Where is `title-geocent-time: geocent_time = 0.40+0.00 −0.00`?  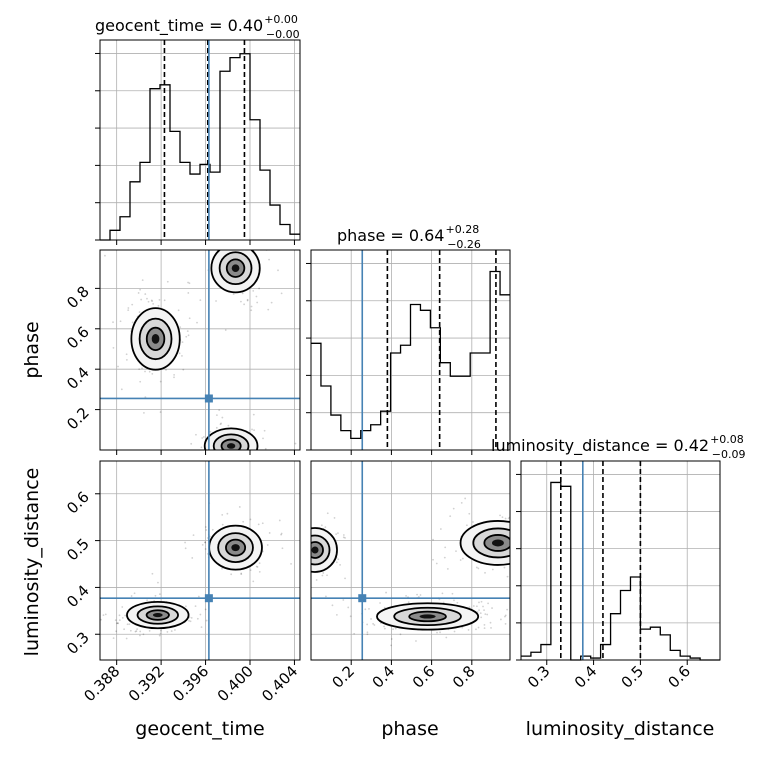 title-geocent-time: geocent_time = 0.40+0.00 −0.00 is located at coordinates (197, 27).